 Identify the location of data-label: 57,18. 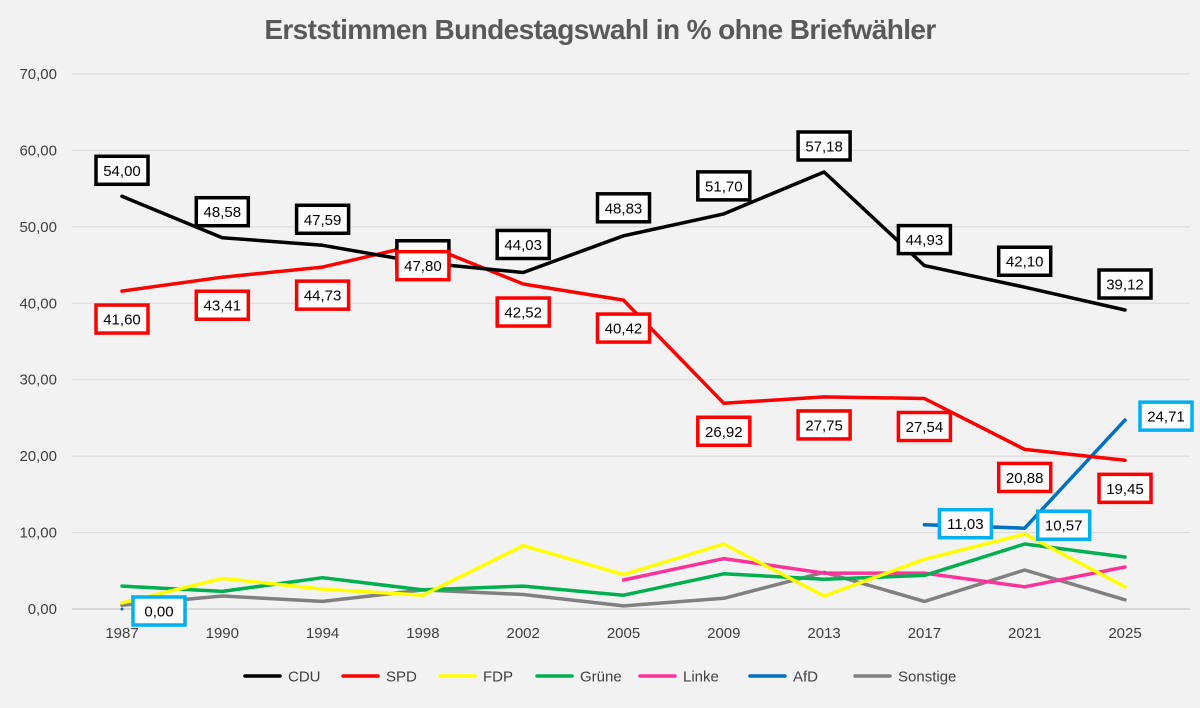
(824, 146).